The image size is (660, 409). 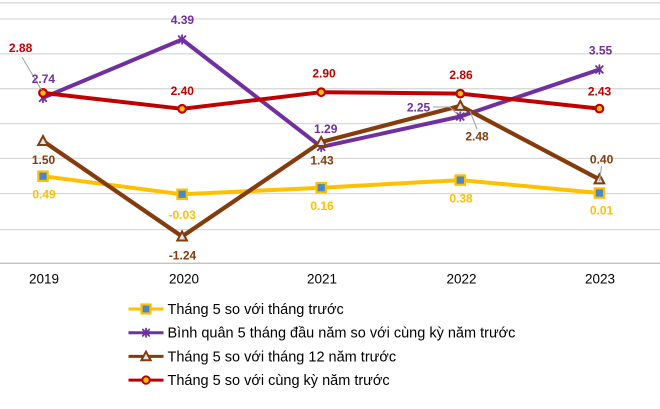 I want to click on svg-text: 2.43, so click(x=600, y=91).